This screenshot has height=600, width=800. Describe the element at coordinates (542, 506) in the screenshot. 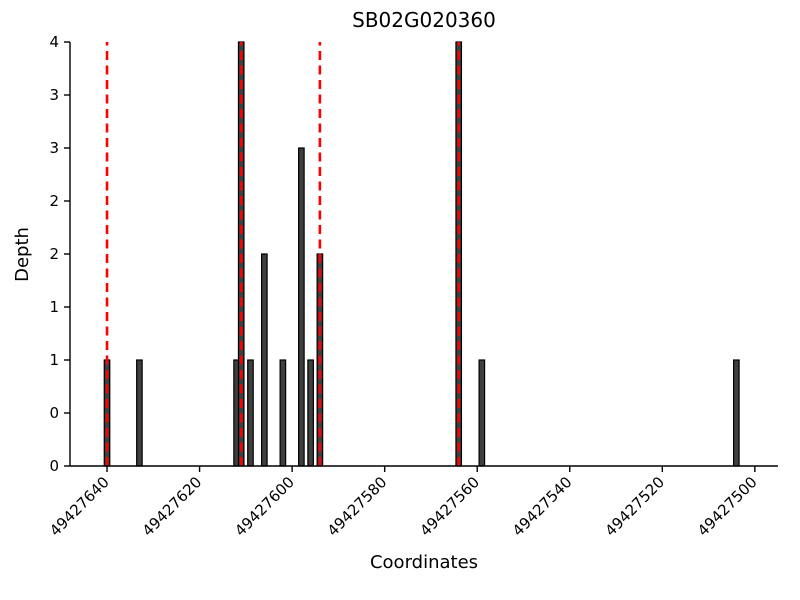

I see `x-tick-label: 49427540` at that location.